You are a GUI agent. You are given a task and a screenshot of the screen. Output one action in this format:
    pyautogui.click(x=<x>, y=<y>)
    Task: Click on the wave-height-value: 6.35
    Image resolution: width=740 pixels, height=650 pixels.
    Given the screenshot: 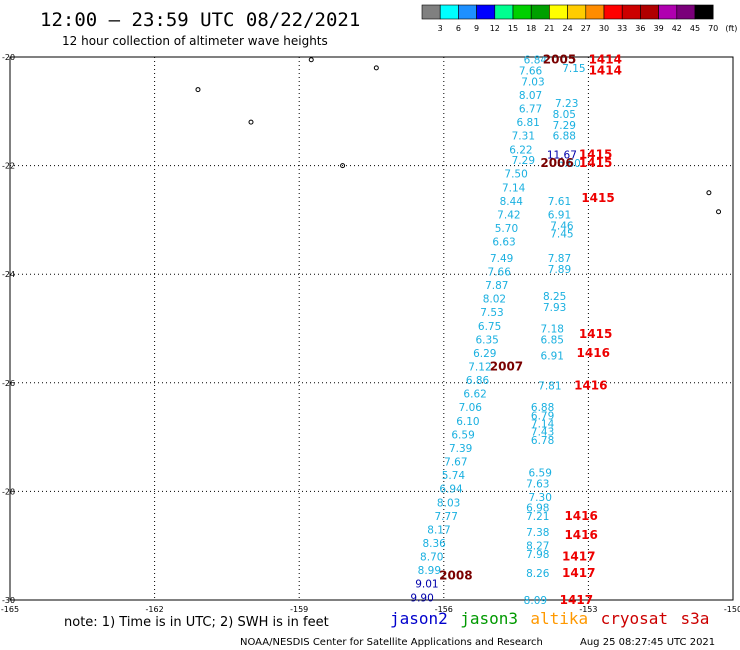 What is the action you would take?
    pyautogui.click(x=486, y=340)
    